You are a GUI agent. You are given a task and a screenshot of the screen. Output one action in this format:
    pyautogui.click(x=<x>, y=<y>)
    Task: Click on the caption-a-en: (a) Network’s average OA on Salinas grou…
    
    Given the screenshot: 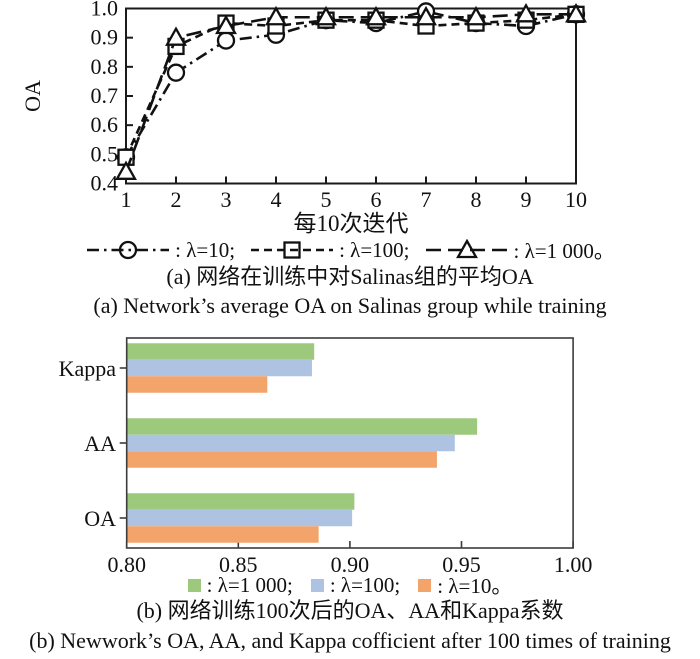 What is the action you would take?
    pyautogui.click(x=350, y=305)
    